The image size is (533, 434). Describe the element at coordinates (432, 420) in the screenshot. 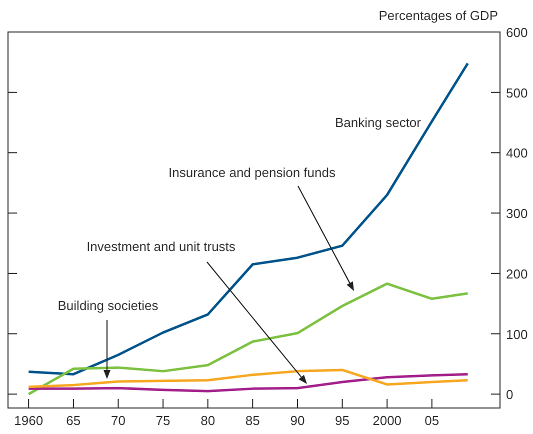

I see `x-tick-label: 05` at that location.